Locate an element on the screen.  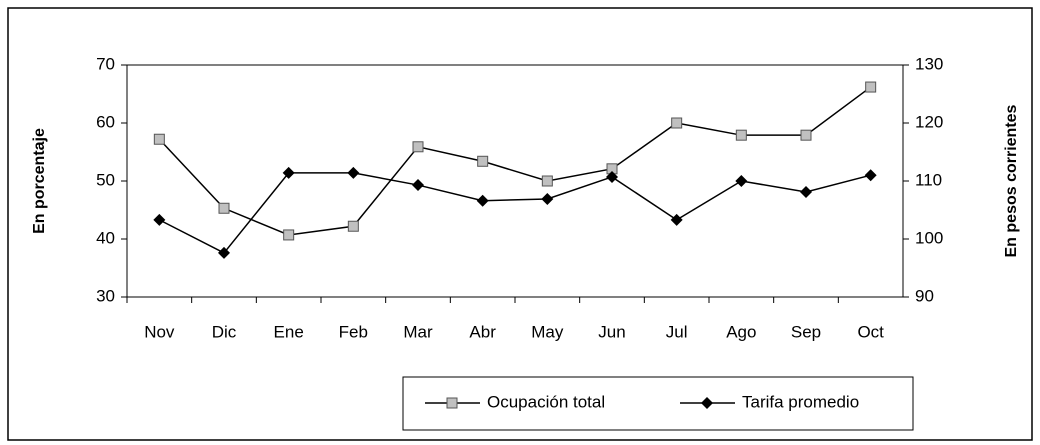
y2-tick-label: 110 is located at coordinates (928, 179).